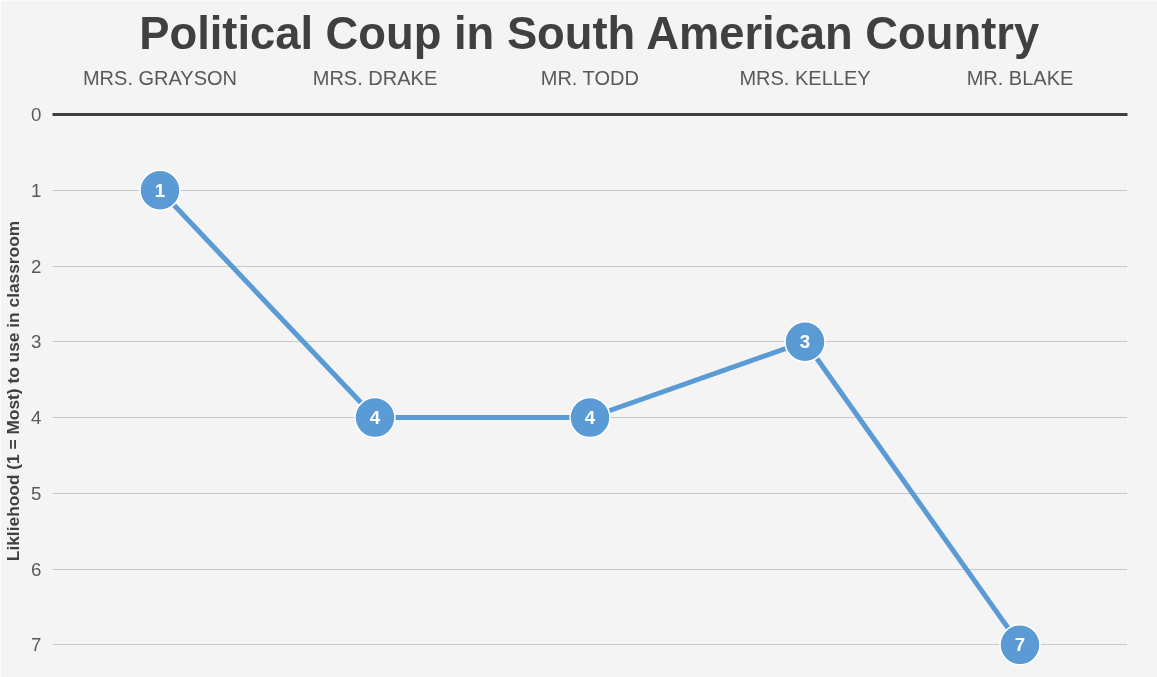  What do you see at coordinates (36, 190) in the screenshot?
I see `y-tick-label: 1` at bounding box center [36, 190].